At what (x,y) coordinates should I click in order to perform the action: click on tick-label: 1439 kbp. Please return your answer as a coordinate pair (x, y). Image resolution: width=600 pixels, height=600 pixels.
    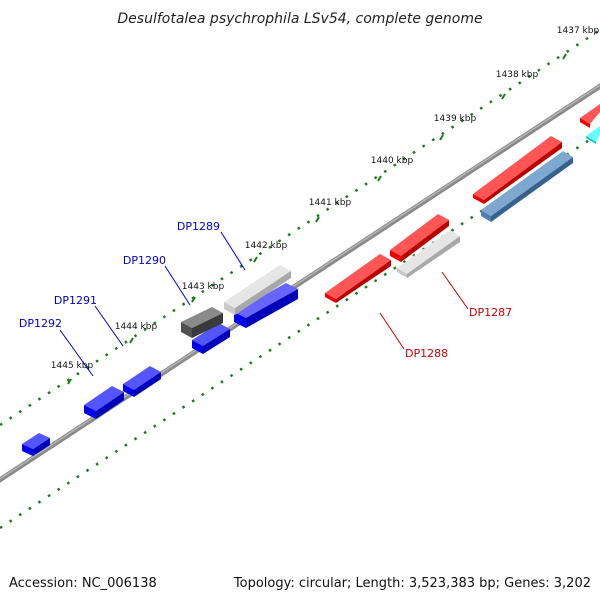
    Looking at the image, I should click on (455, 119).